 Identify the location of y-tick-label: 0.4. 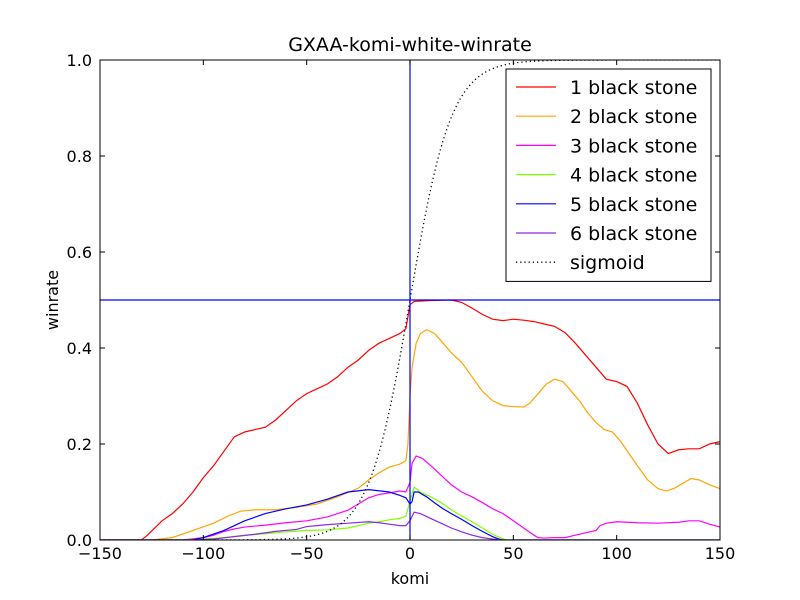
(79, 348).